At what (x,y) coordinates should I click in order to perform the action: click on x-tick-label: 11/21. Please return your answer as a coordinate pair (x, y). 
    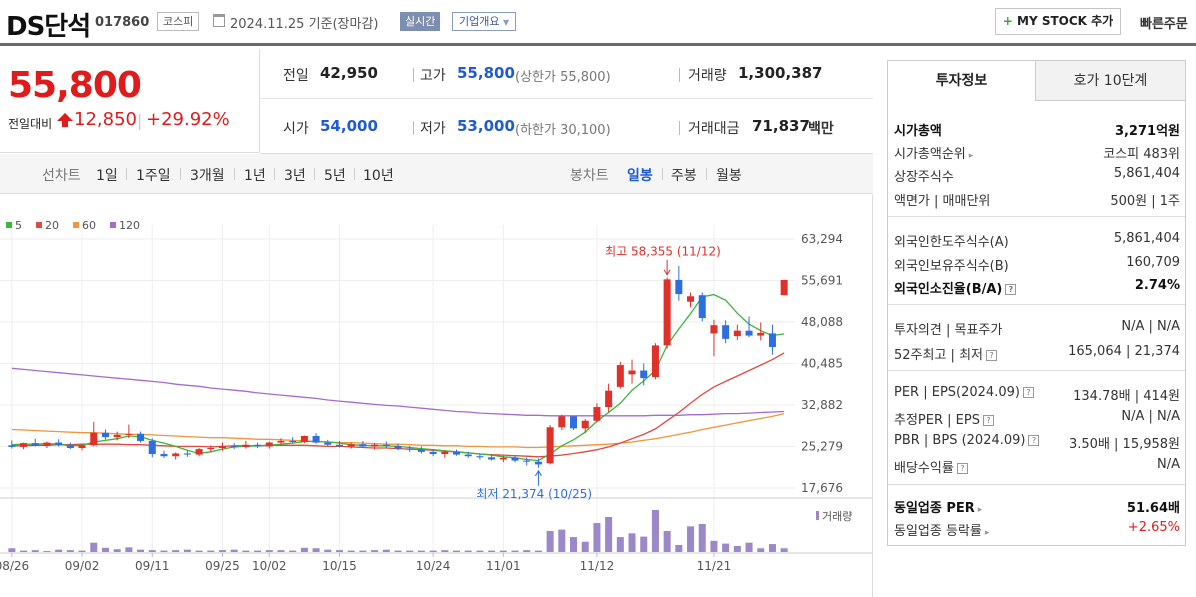
    Looking at the image, I should click on (714, 566).